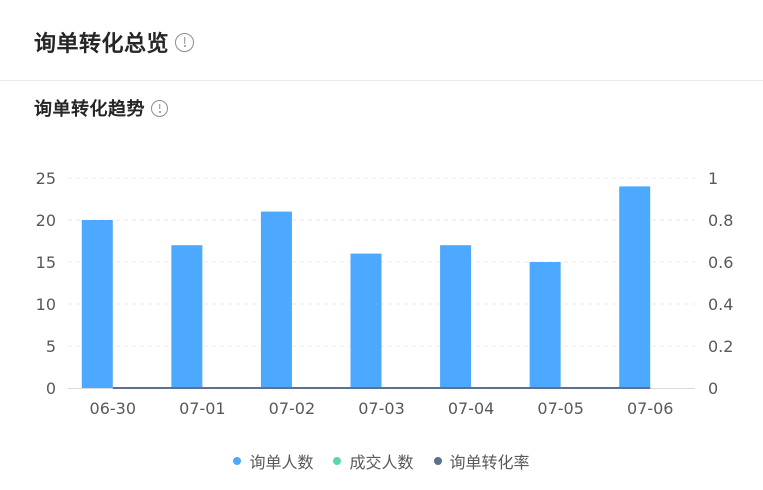 The height and width of the screenshot is (490, 763). Describe the element at coordinates (381, 408) in the screenshot. I see `x-tick-label: 07-03` at that location.